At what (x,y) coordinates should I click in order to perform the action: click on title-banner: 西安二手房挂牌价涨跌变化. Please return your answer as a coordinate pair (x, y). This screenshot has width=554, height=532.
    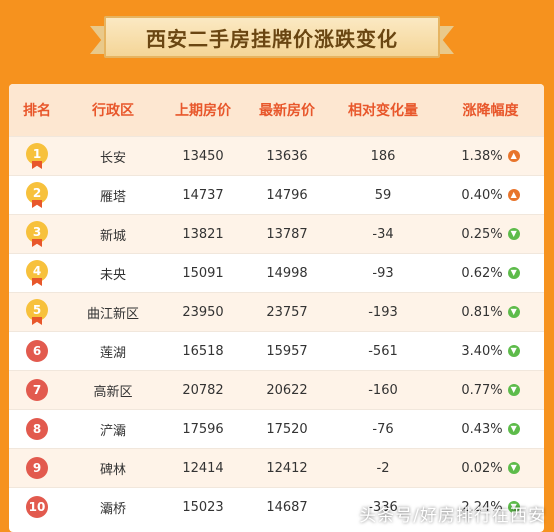
    Looking at the image, I should click on (272, 37).